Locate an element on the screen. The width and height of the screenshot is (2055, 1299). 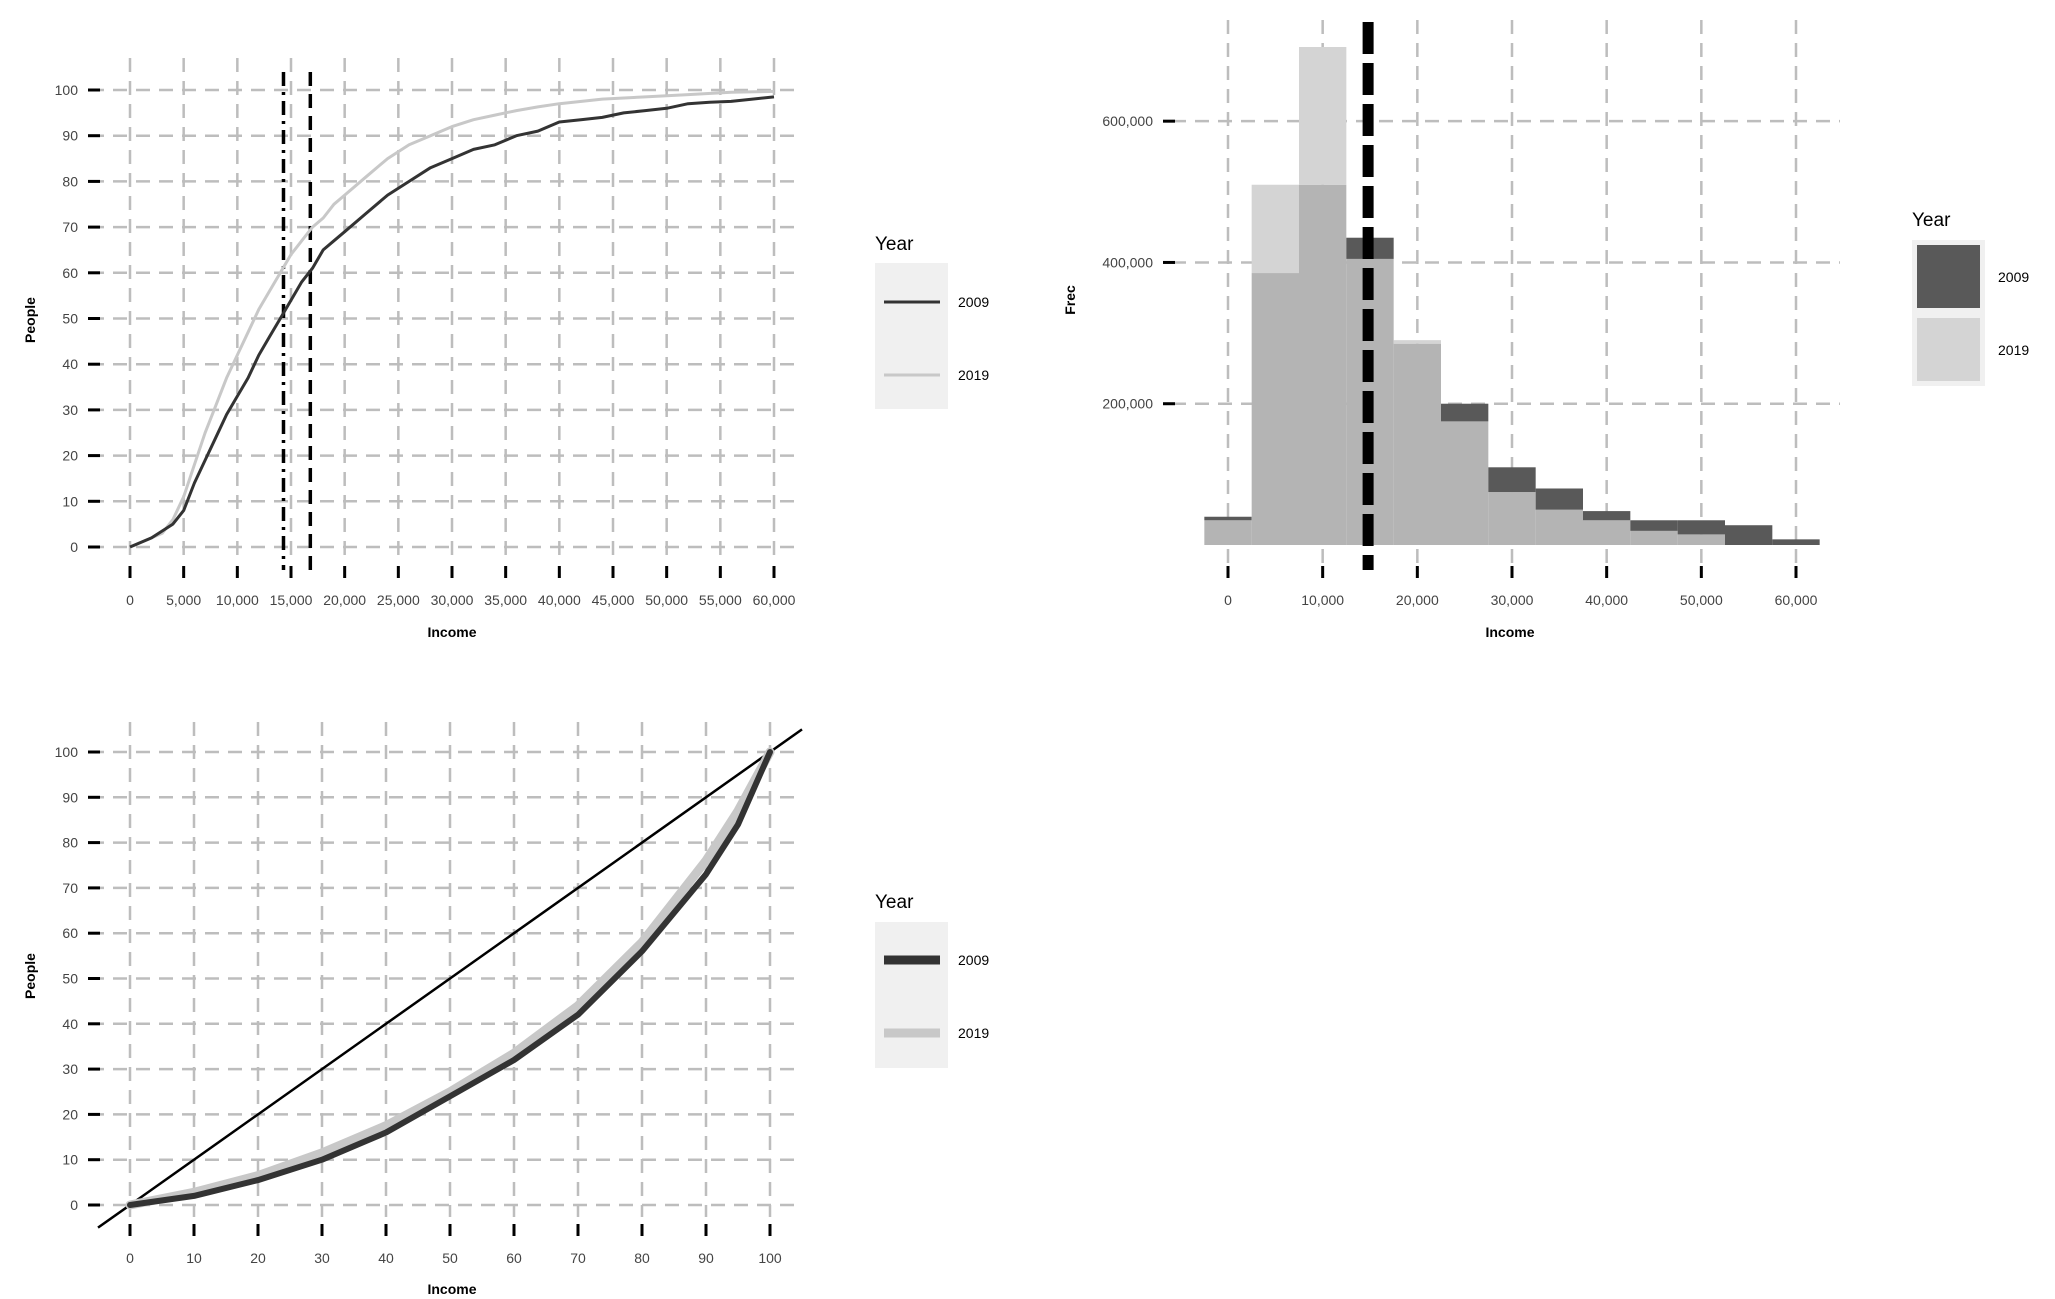
series-line-2009 is located at coordinates (452, 322).